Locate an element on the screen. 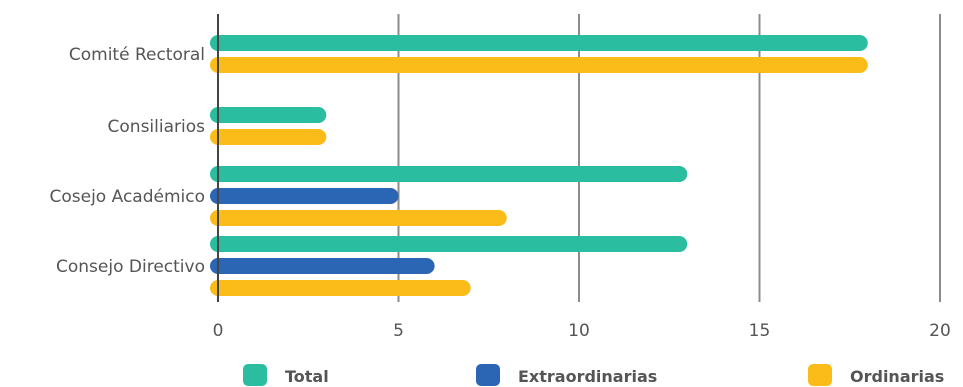 This screenshot has width=963, height=387. legend: Total Extraordinarias Ordinarias is located at coordinates (593, 375).